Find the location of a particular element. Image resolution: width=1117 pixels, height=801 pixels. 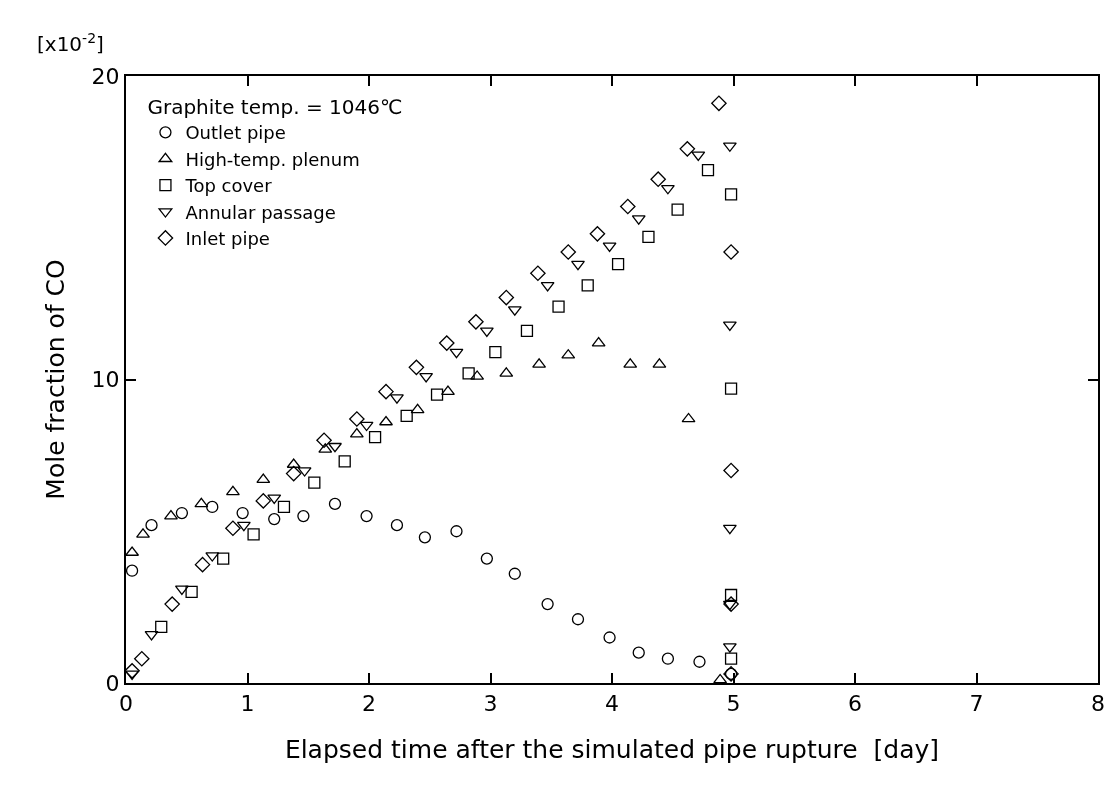

y-axis-title: Mole fraction of CO is located at coordinates (55, 379).